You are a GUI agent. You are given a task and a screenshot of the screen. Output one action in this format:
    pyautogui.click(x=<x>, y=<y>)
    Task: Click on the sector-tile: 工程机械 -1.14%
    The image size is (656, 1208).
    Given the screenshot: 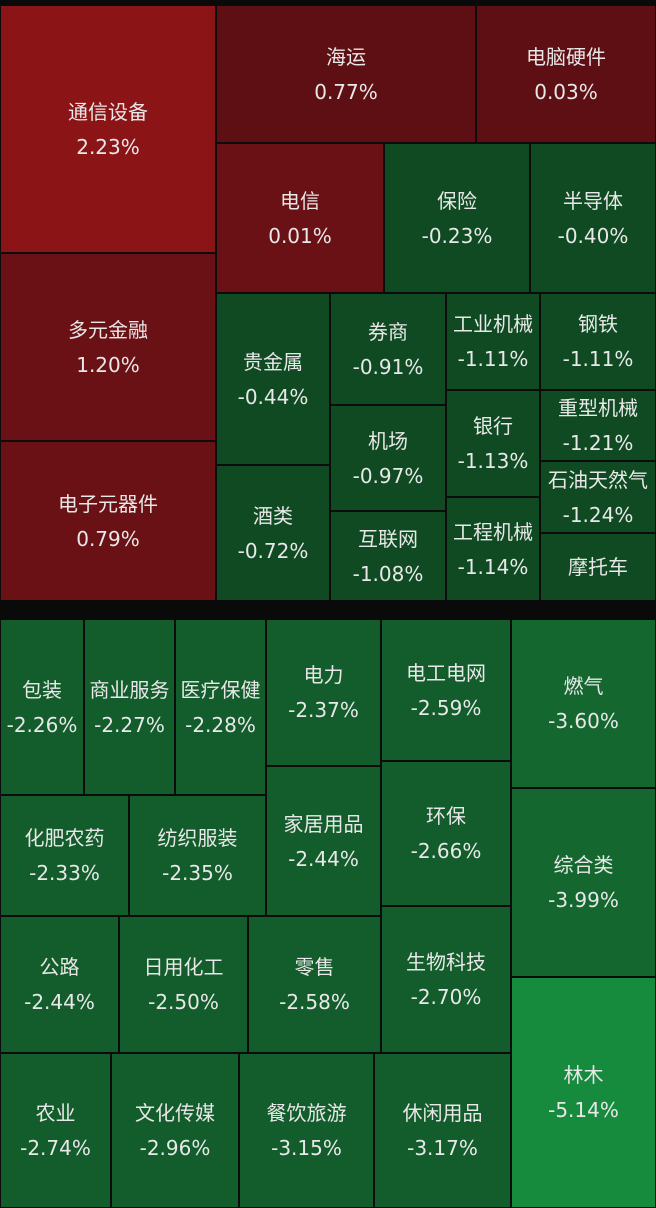 What is the action you would take?
    pyautogui.click(x=493, y=549)
    